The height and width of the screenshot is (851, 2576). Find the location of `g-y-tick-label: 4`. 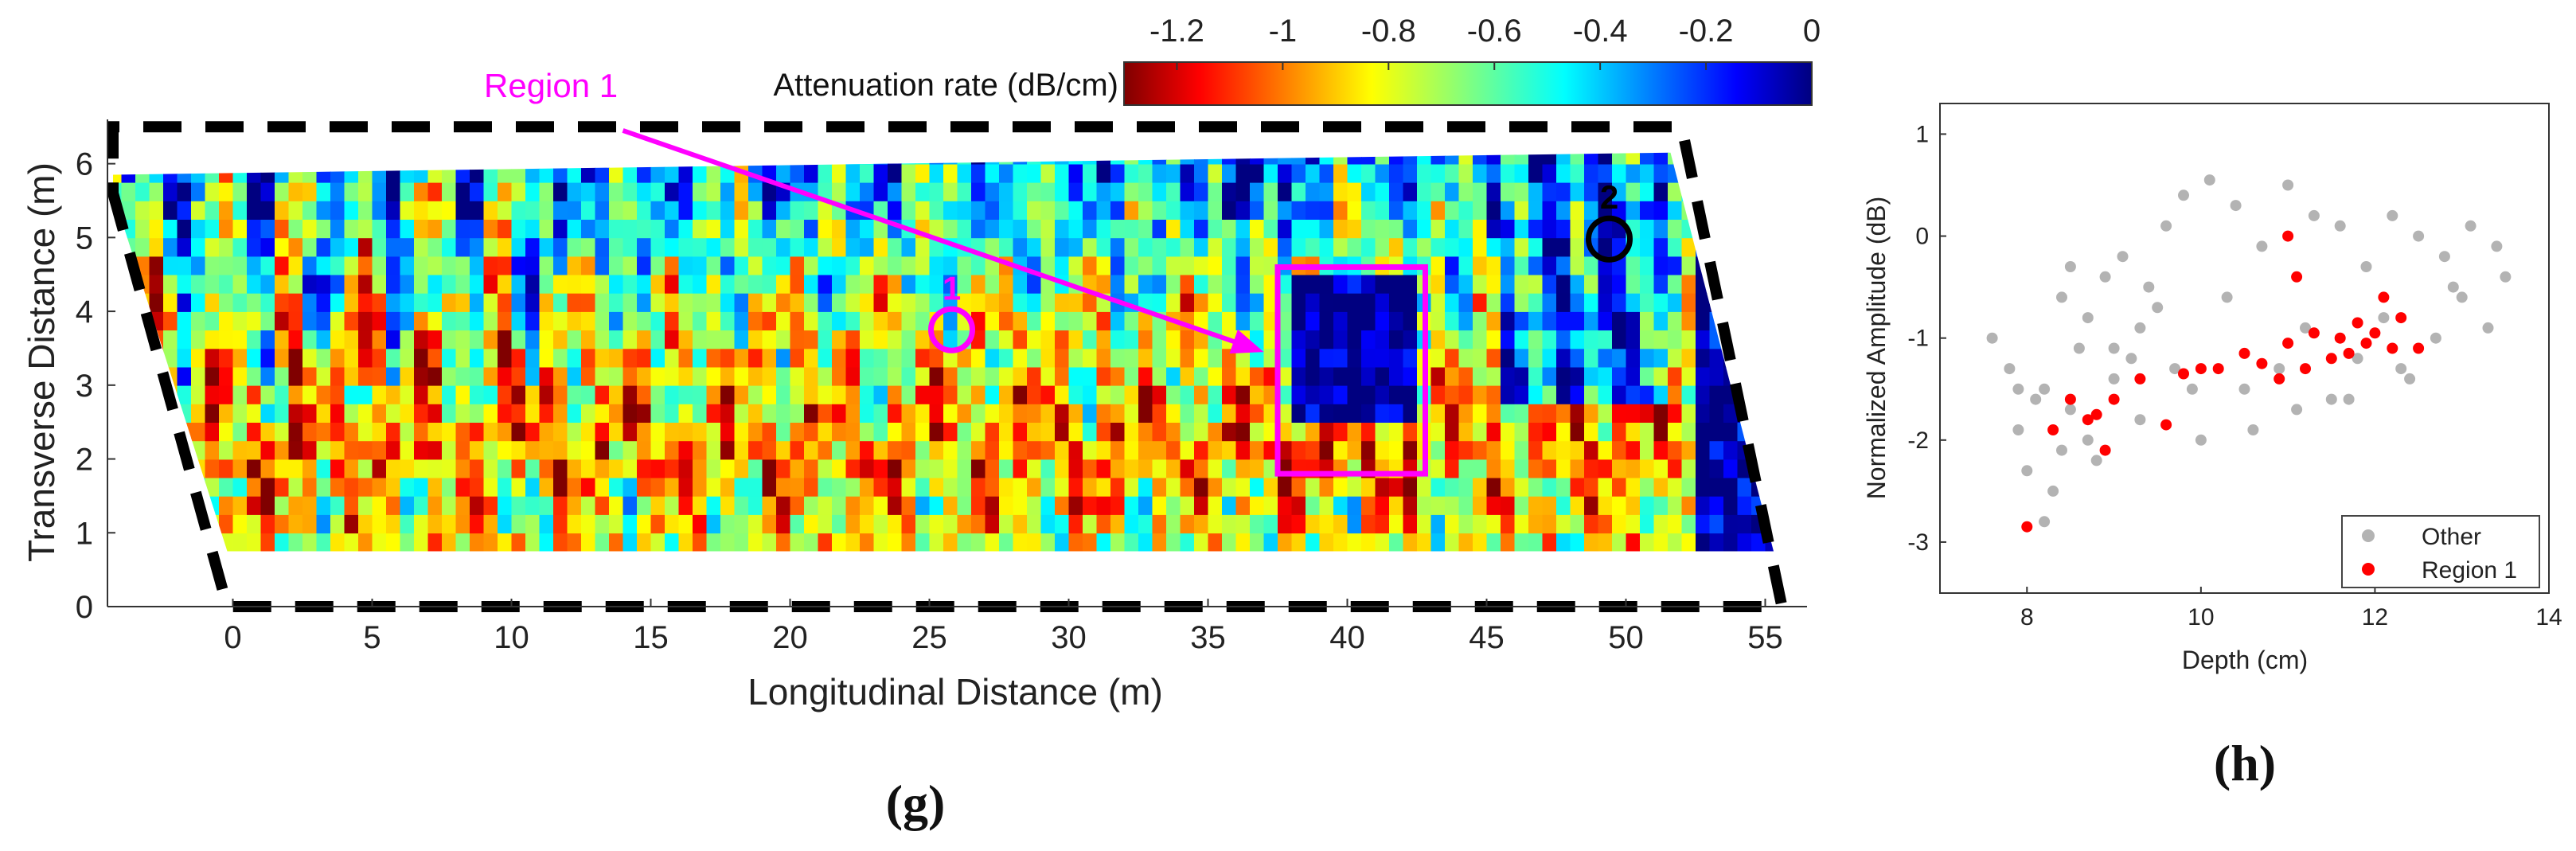

g-y-tick-label: 4 is located at coordinates (84, 312).